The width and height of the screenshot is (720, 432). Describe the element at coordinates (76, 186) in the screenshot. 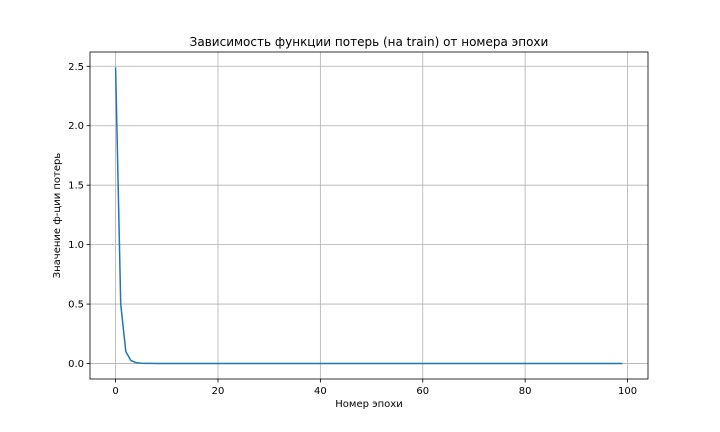

I see `y-tick-label: 1.5` at that location.